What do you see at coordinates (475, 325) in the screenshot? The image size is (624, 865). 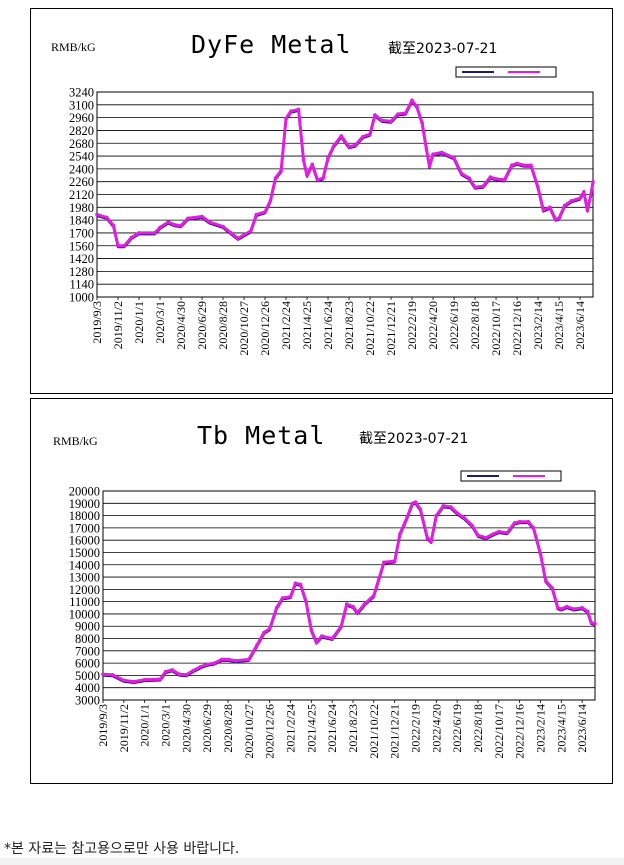 I see `x-tick-label: 2022/8/18` at bounding box center [475, 325].